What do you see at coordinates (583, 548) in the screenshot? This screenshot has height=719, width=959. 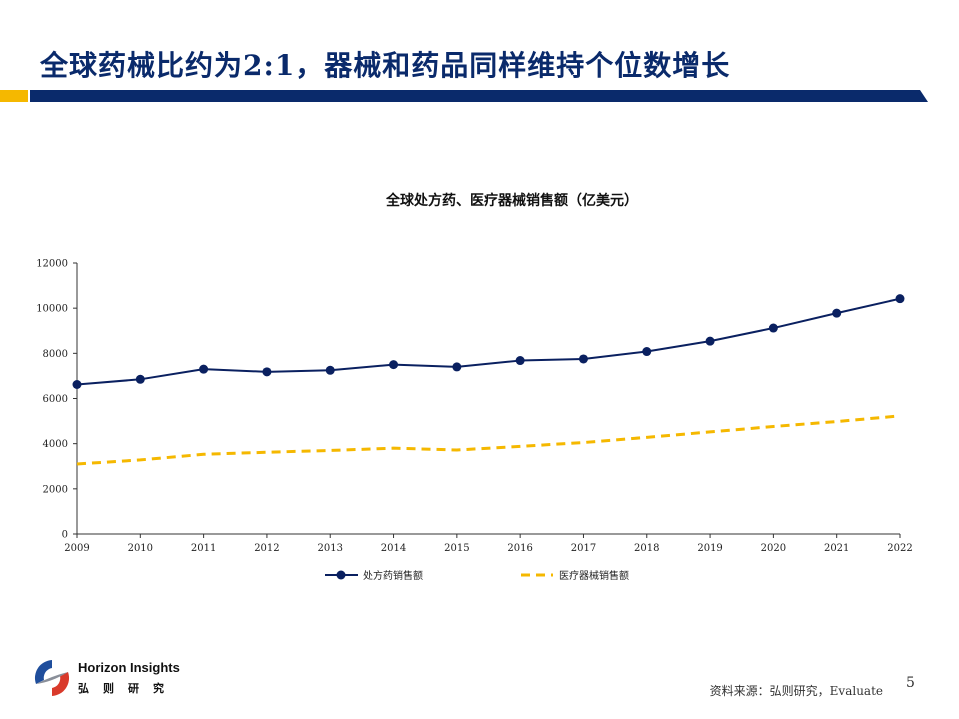 I see `x-tick-label: 2017` at bounding box center [583, 548].